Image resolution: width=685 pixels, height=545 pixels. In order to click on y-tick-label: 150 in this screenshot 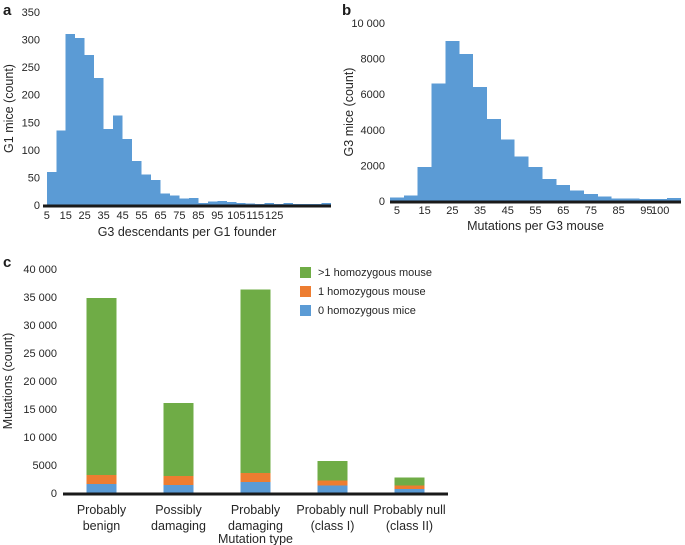, I will do `click(31, 123)`.